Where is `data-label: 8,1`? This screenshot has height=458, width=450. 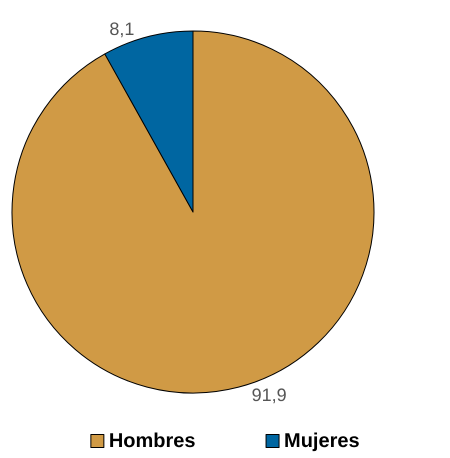 data-label: 8,1 is located at coordinates (121, 29).